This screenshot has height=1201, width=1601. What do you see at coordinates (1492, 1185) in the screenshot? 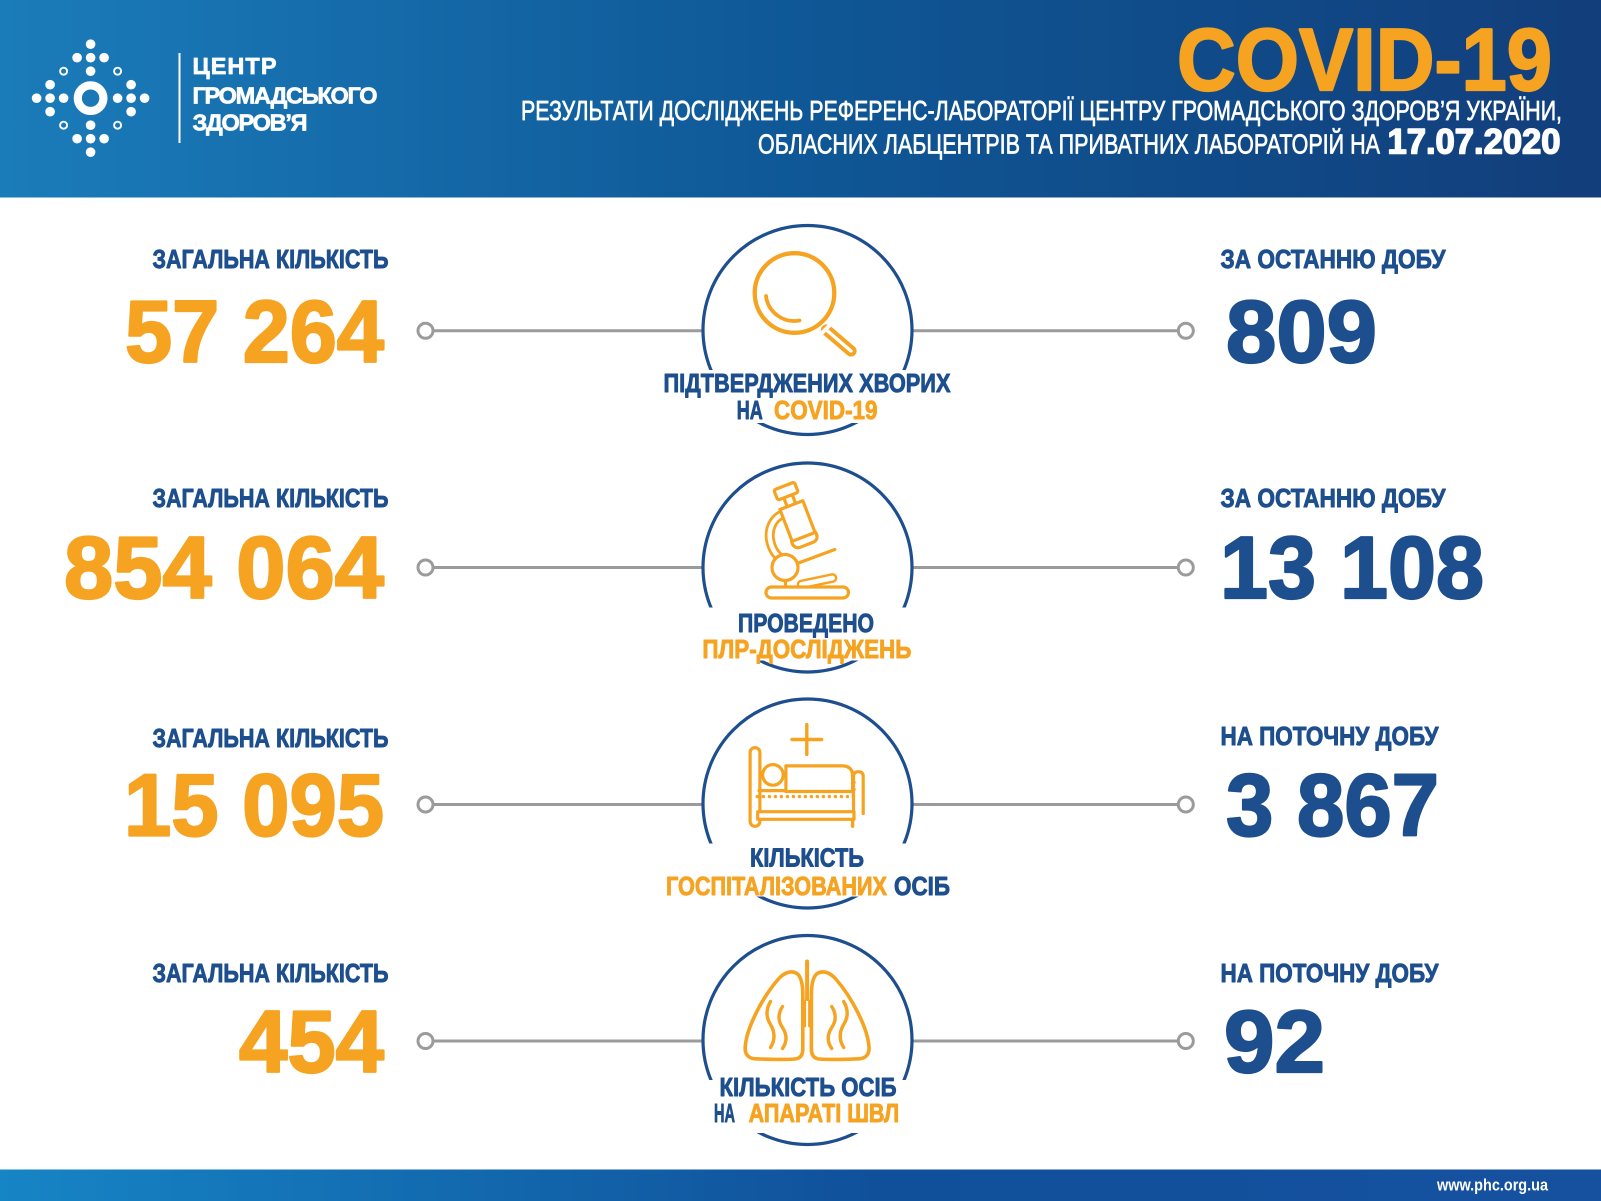
I see `svg-text: www.phc.org.ua` at bounding box center [1492, 1185].